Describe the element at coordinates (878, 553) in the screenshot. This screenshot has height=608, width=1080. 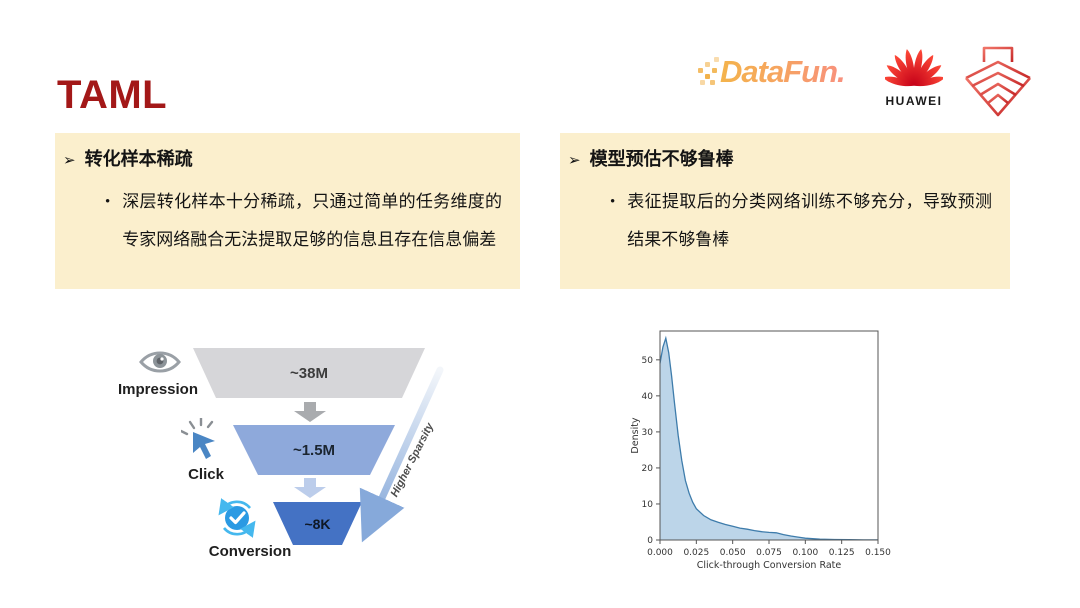
I see `svg-text: 0.150` at that location.